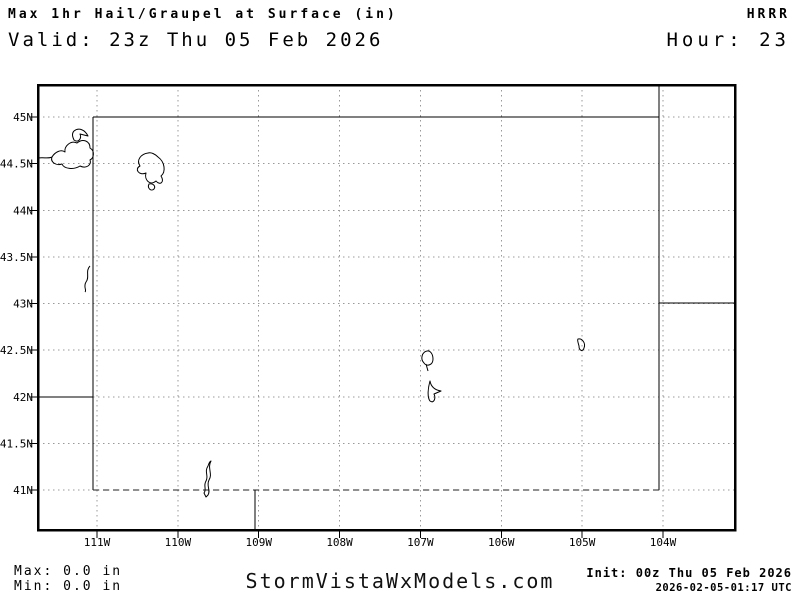  Describe the element at coordinates (689, 573) in the screenshot. I see `init-time-label: Init: 00z Thu 05 Feb 2026` at that location.